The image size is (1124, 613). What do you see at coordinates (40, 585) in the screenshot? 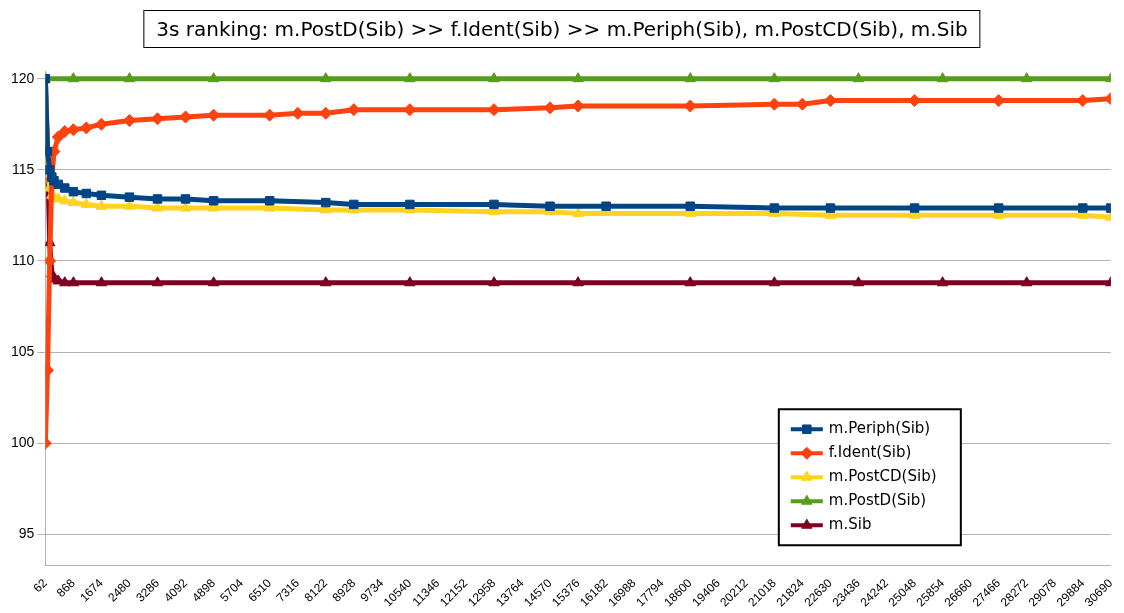
I see `x-tick-label: 62` at bounding box center [40, 585].